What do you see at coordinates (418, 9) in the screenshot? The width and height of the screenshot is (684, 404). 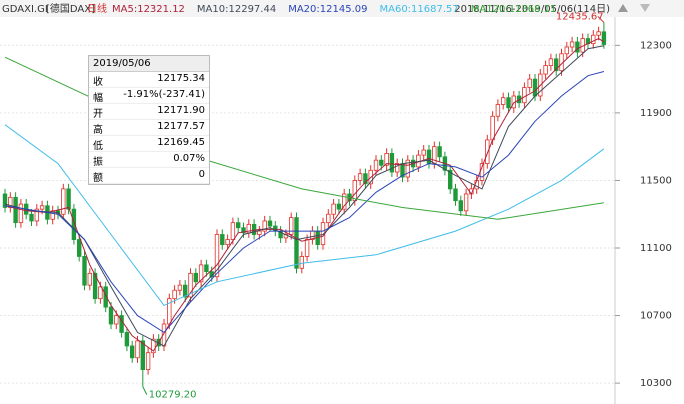 I see `legend-entry: MA60:11687.57` at bounding box center [418, 9].